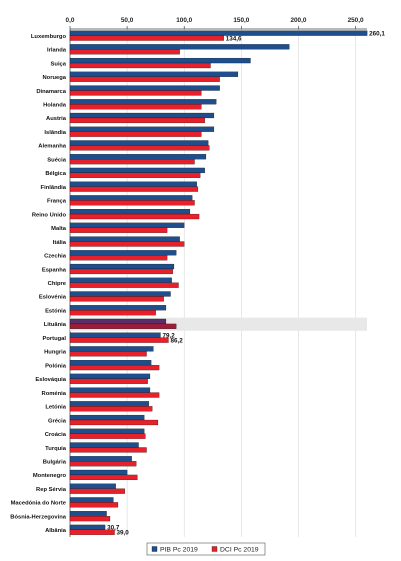 This screenshot has width=401, height=561. What do you see at coordinates (54, 394) in the screenshot?
I see `category-label: Roménia` at bounding box center [54, 394].